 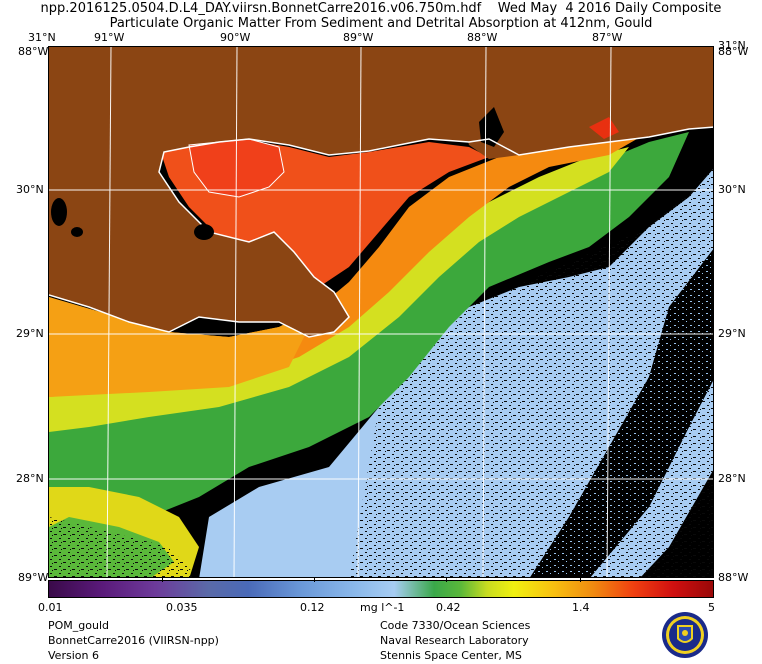 What do you see at coordinates (607, 37) in the screenshot?
I see `lon-label-87w: 87°W` at bounding box center [607, 37].